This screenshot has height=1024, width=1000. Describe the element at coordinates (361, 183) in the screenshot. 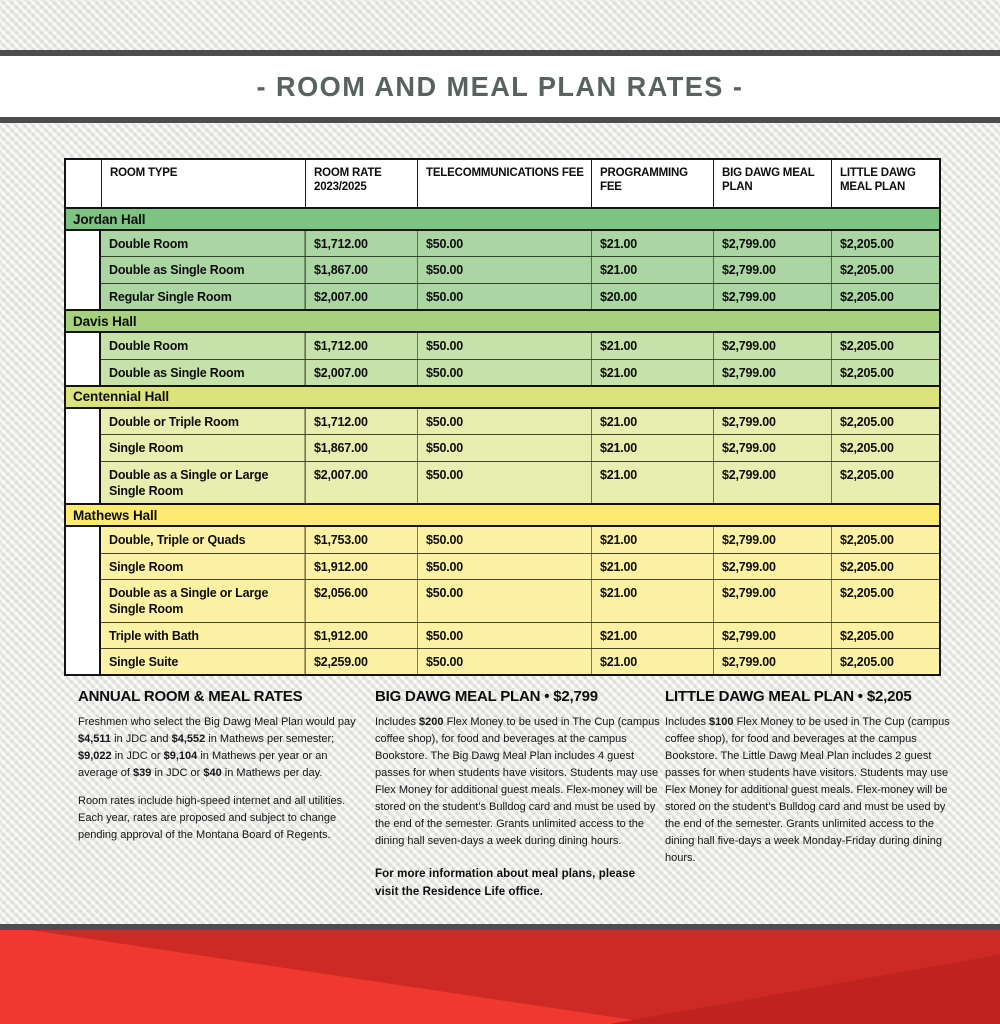

I see `header-cell-room-rate: ROOM RATE 2023/2025` at that location.